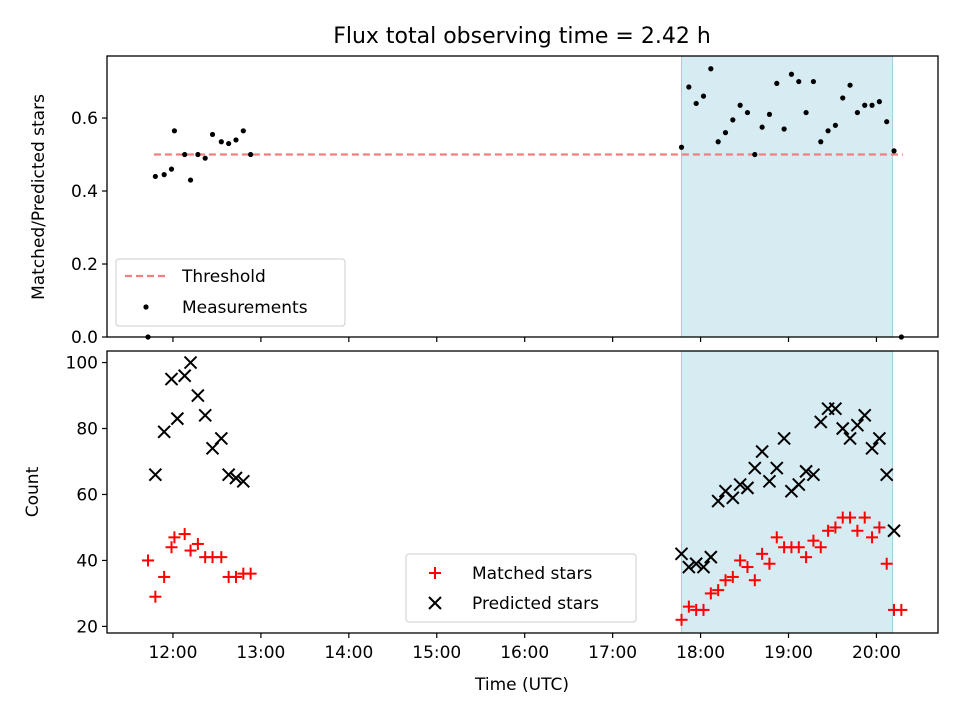 The width and height of the screenshot is (960, 724). What do you see at coordinates (223, 277) in the screenshot?
I see `threshold-legend-label: Threshold` at bounding box center [223, 277].